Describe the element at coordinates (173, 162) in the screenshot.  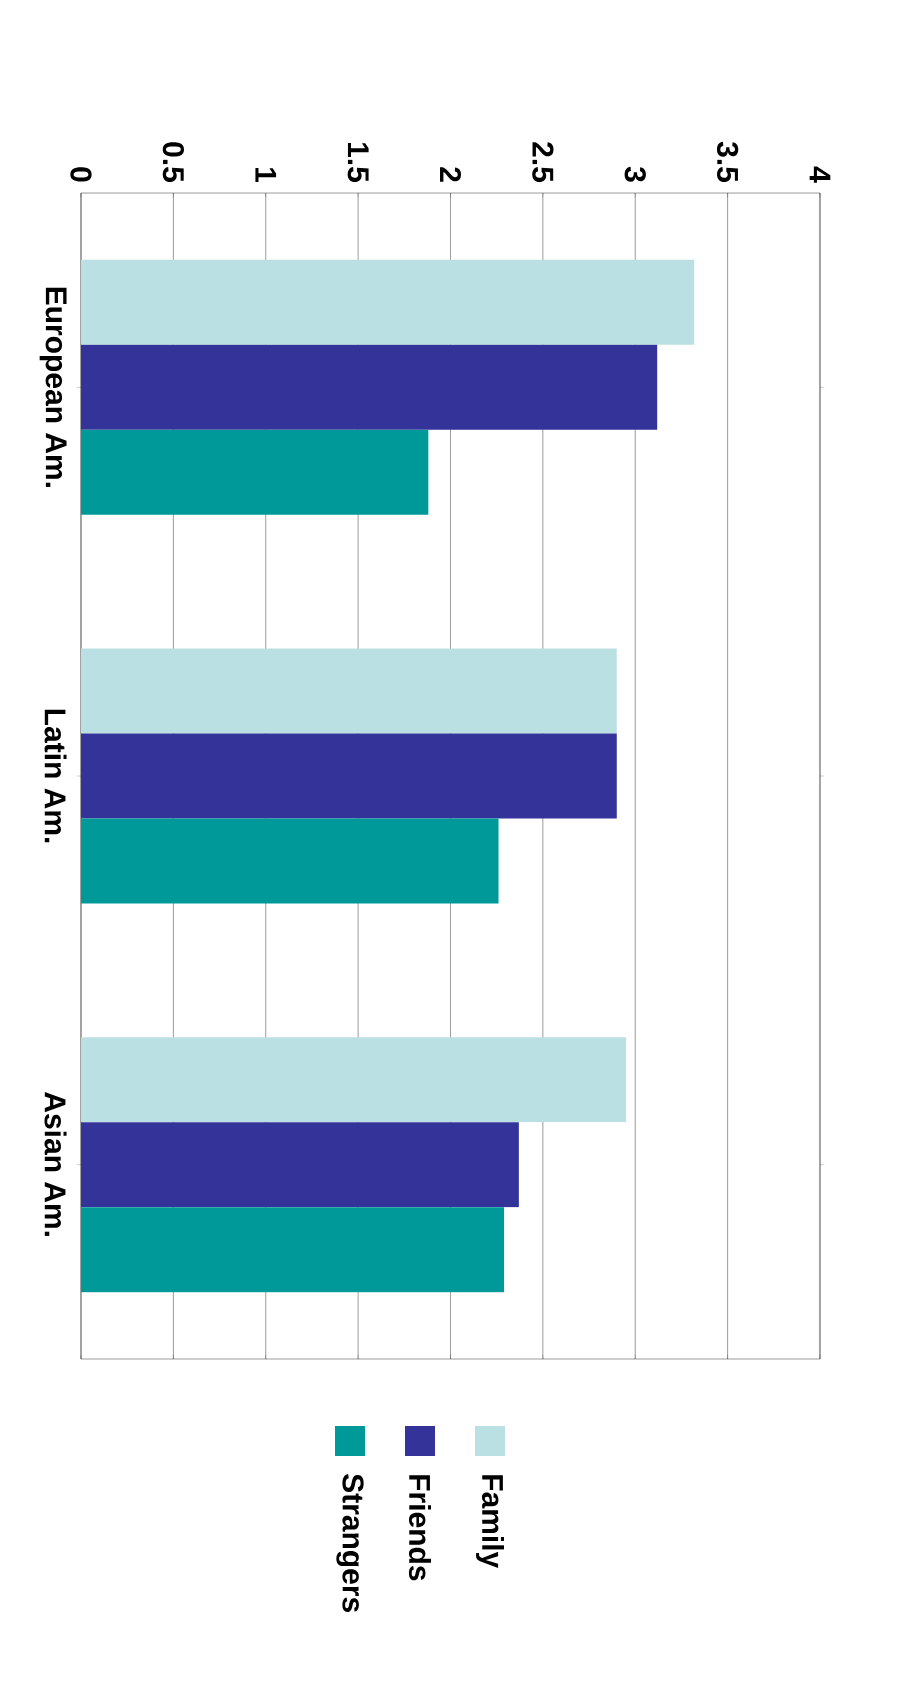
I see `x-tick-label: 0.5` at that location.